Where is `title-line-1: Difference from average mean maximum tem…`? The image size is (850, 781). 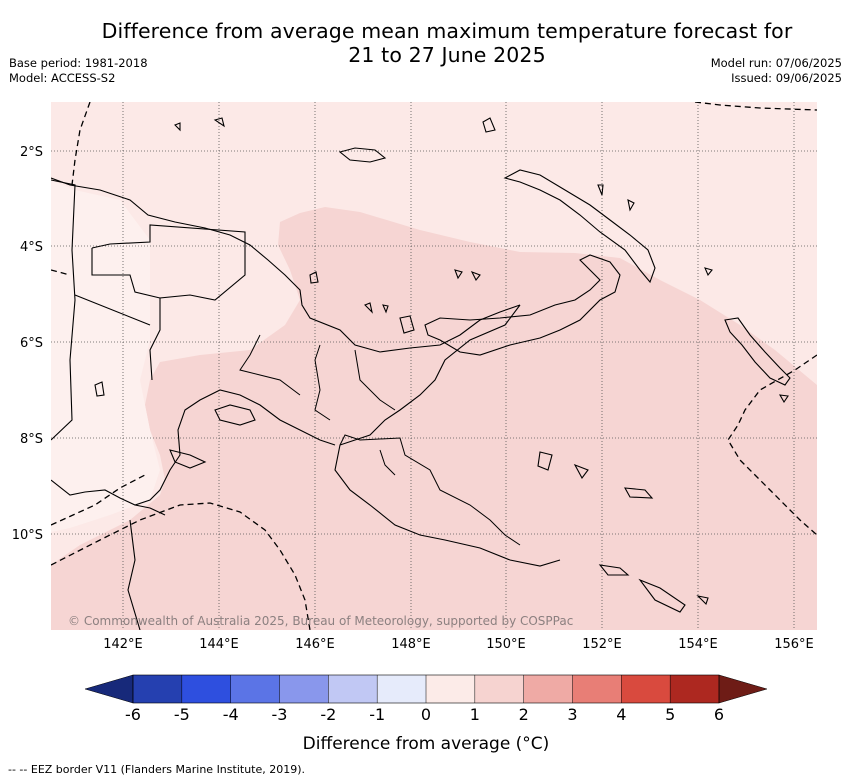
title-line-1: Difference from average mean maximum tem… is located at coordinates (447, 31).